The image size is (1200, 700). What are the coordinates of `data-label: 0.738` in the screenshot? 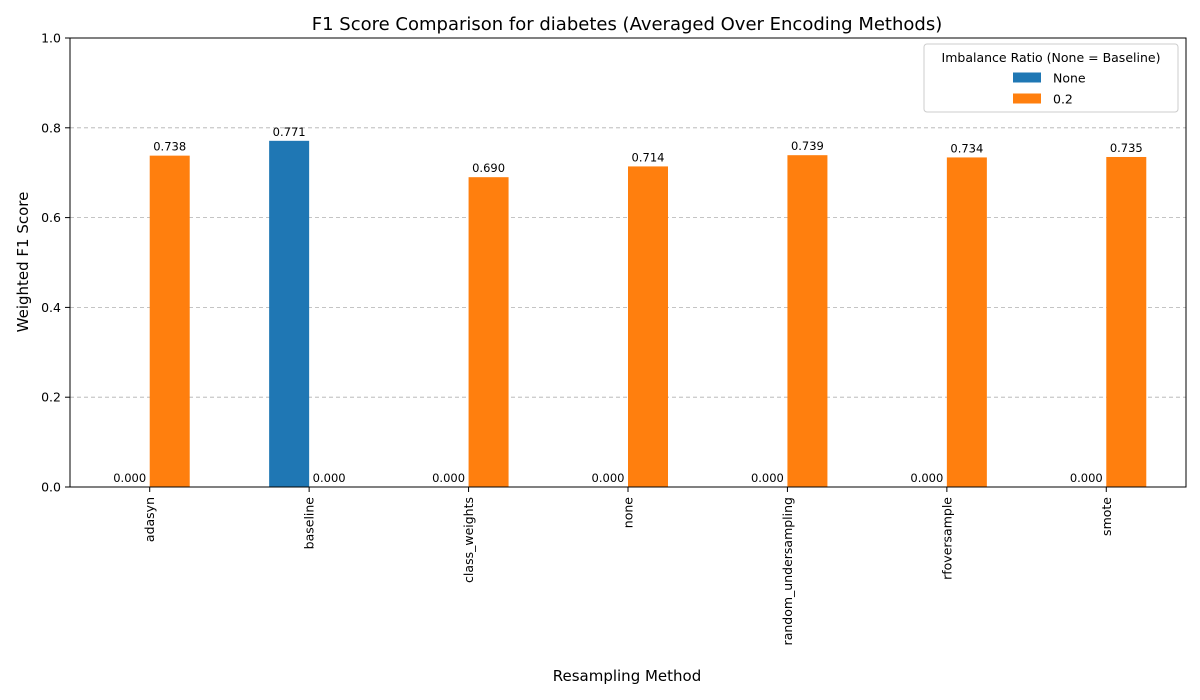 It's located at (169, 147).